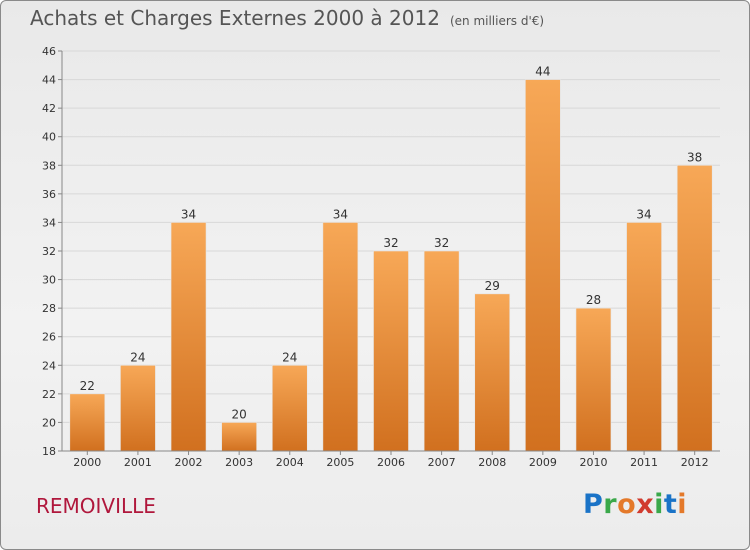 This screenshot has height=550, width=750. Describe the element at coordinates (492, 462) in the screenshot. I see `x-tick-label: 2008` at that location.